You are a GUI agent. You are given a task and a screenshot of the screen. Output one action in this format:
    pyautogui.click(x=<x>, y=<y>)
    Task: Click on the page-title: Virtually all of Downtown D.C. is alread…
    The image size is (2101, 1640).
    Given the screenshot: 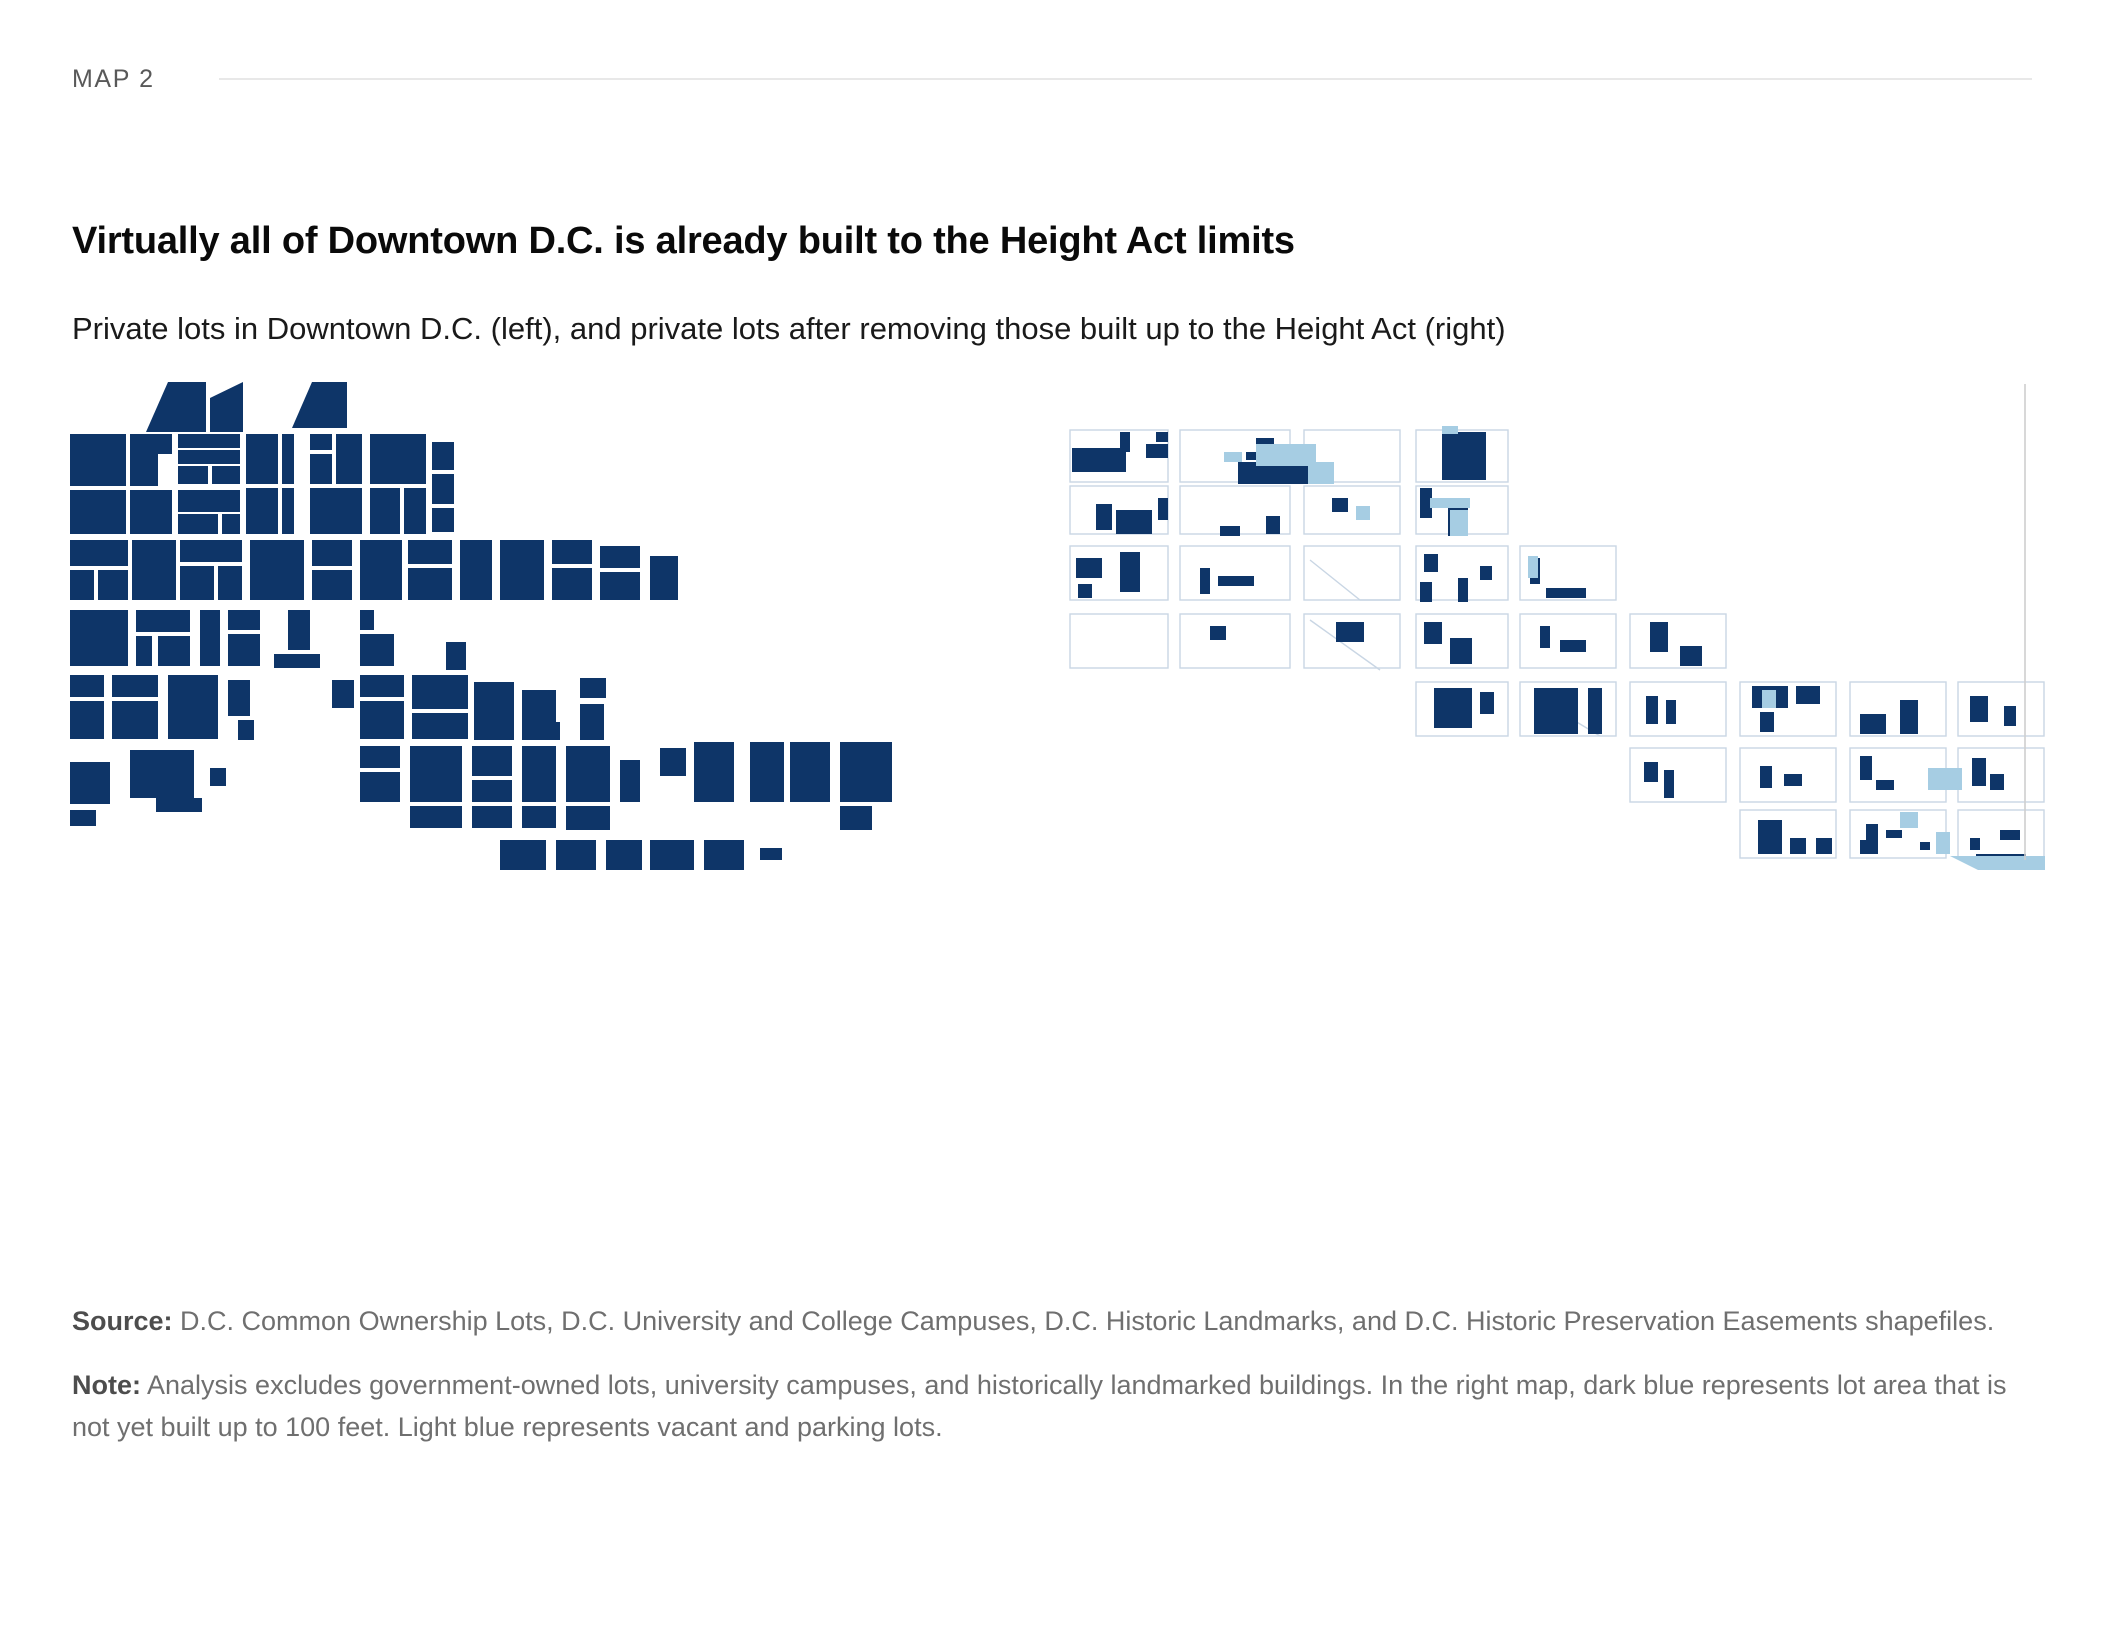 What is the action you would take?
    pyautogui.click(x=683, y=241)
    